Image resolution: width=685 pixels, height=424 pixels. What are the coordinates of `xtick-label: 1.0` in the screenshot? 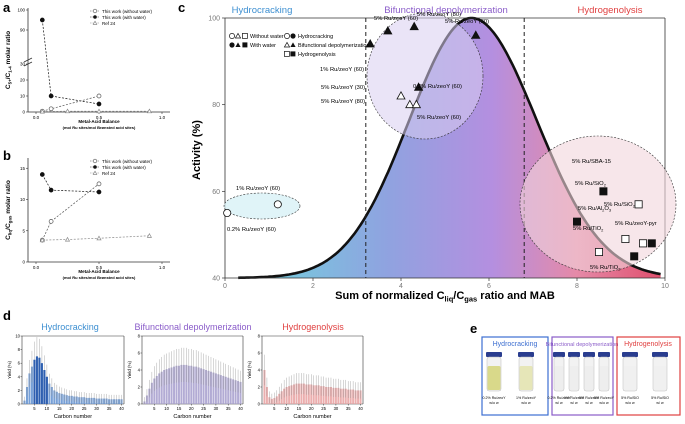 It's located at (162, 117).